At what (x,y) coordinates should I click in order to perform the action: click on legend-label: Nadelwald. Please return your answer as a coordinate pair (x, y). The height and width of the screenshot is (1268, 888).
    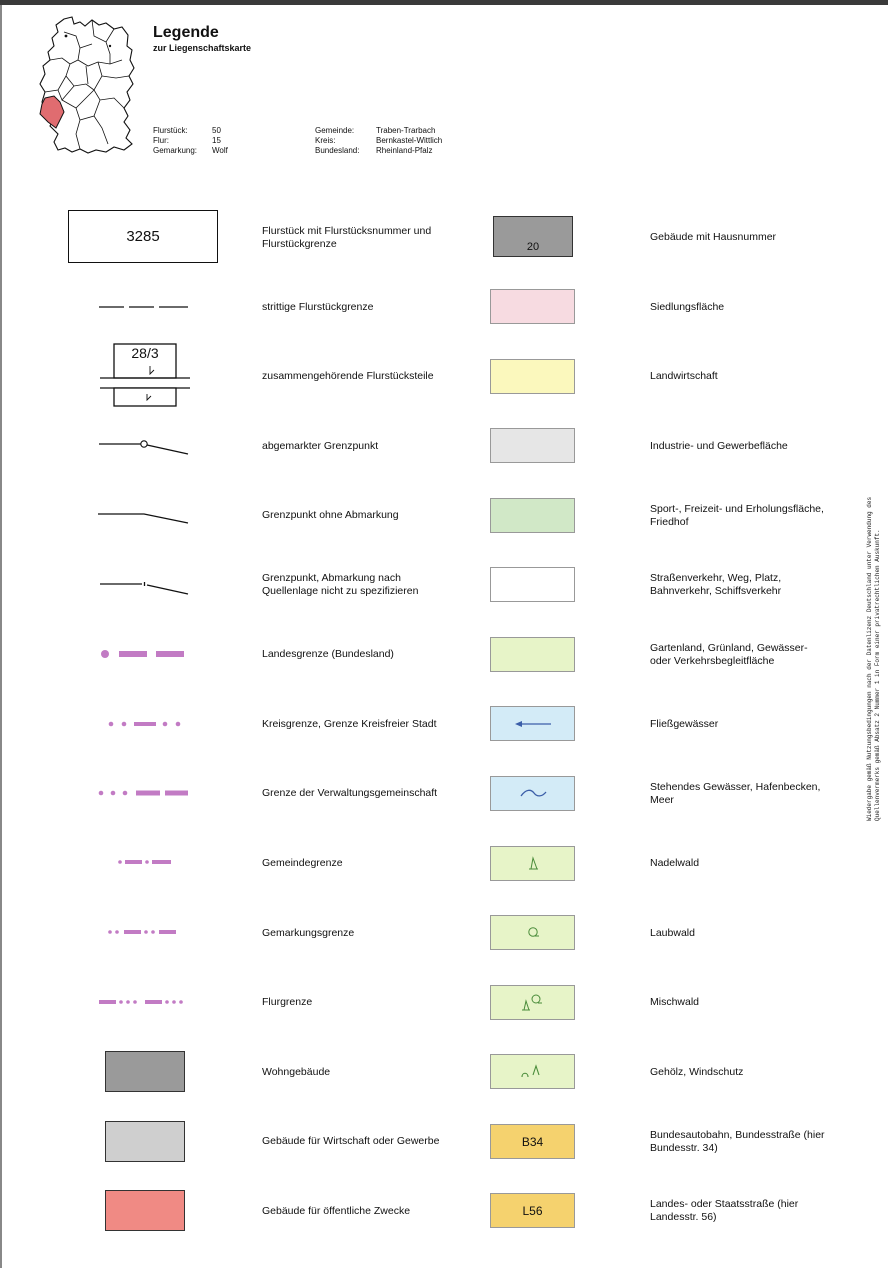
    Looking at the image, I should click on (675, 863).